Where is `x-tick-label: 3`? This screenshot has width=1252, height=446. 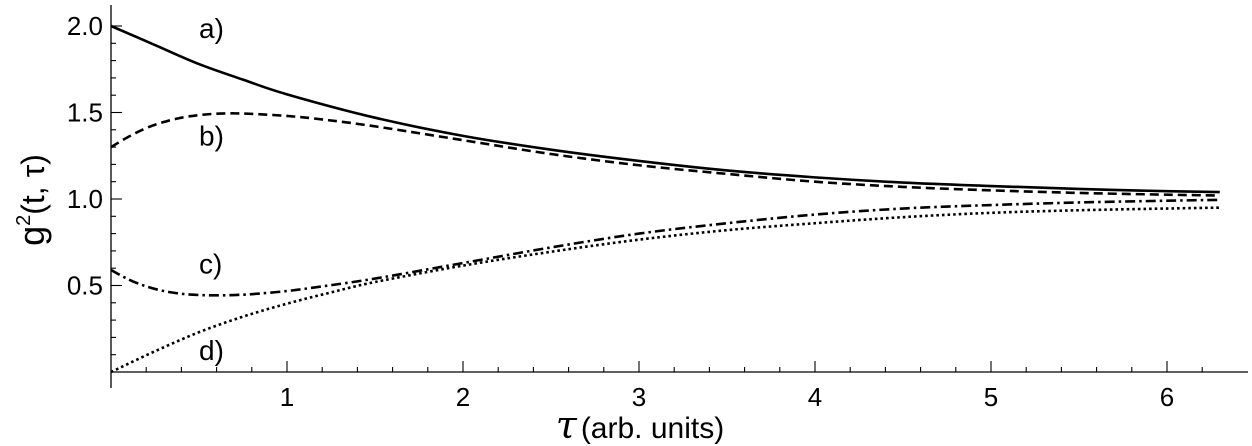
x-tick-label: 3 is located at coordinates (639, 397).